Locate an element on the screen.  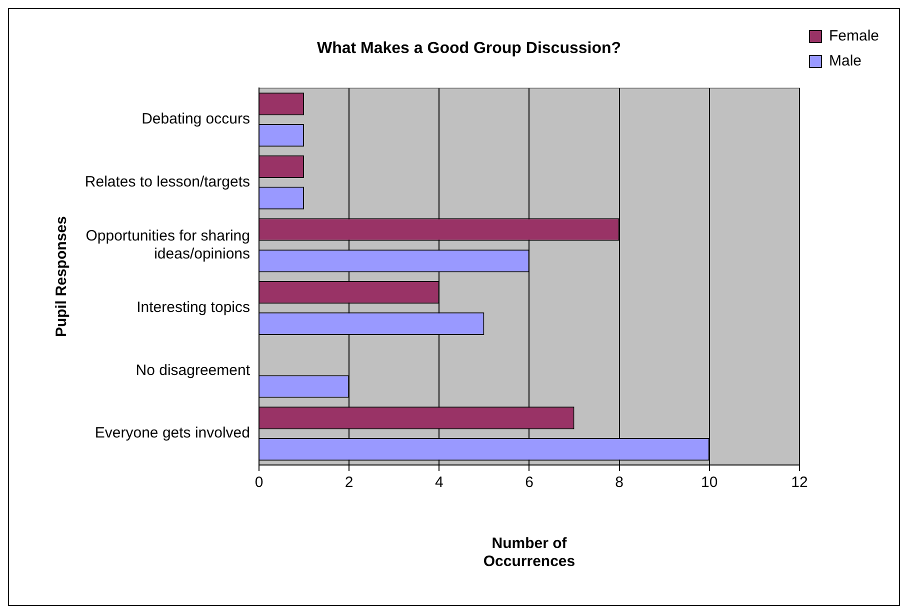
x-tick-label: 12 is located at coordinates (799, 483).